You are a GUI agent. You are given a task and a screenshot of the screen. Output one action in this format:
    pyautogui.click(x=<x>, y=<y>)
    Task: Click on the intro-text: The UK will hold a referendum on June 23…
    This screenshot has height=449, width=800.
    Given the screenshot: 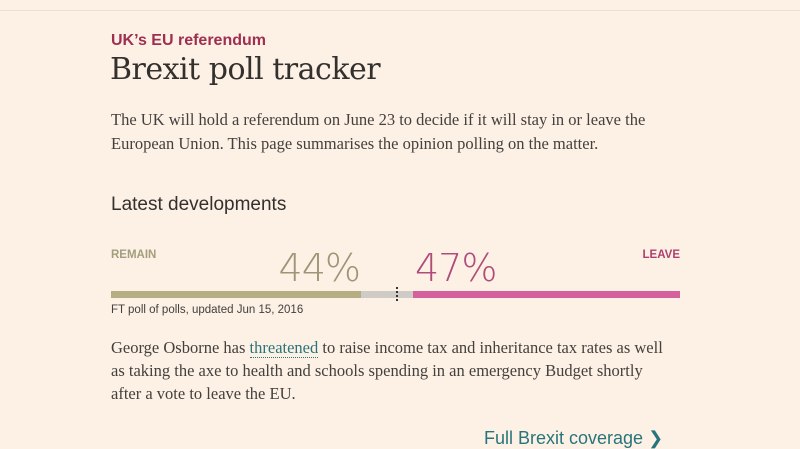 What is the action you would take?
    pyautogui.click(x=378, y=131)
    